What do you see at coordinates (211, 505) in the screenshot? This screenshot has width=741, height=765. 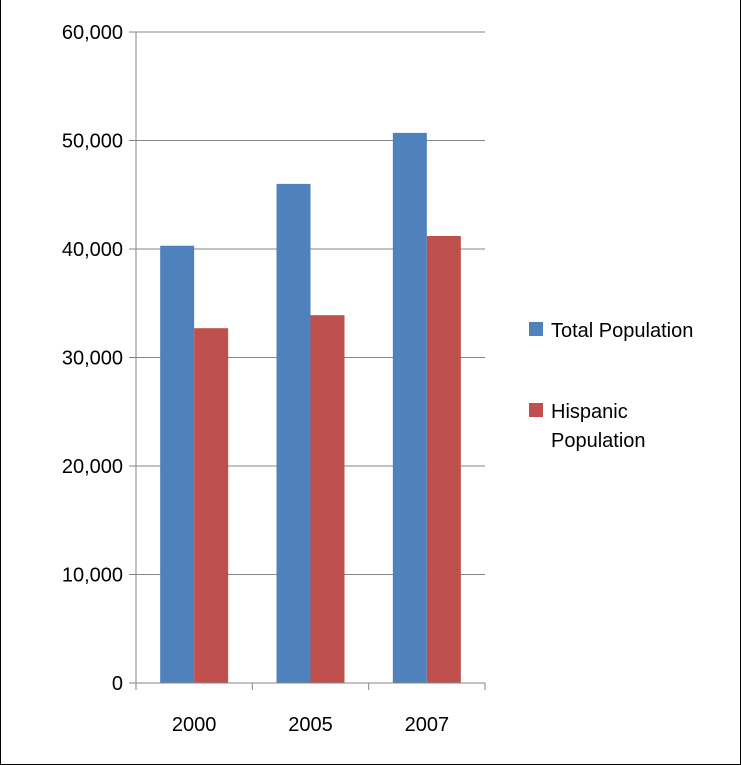 I see `bar-hispanic-population-2000` at bounding box center [211, 505].